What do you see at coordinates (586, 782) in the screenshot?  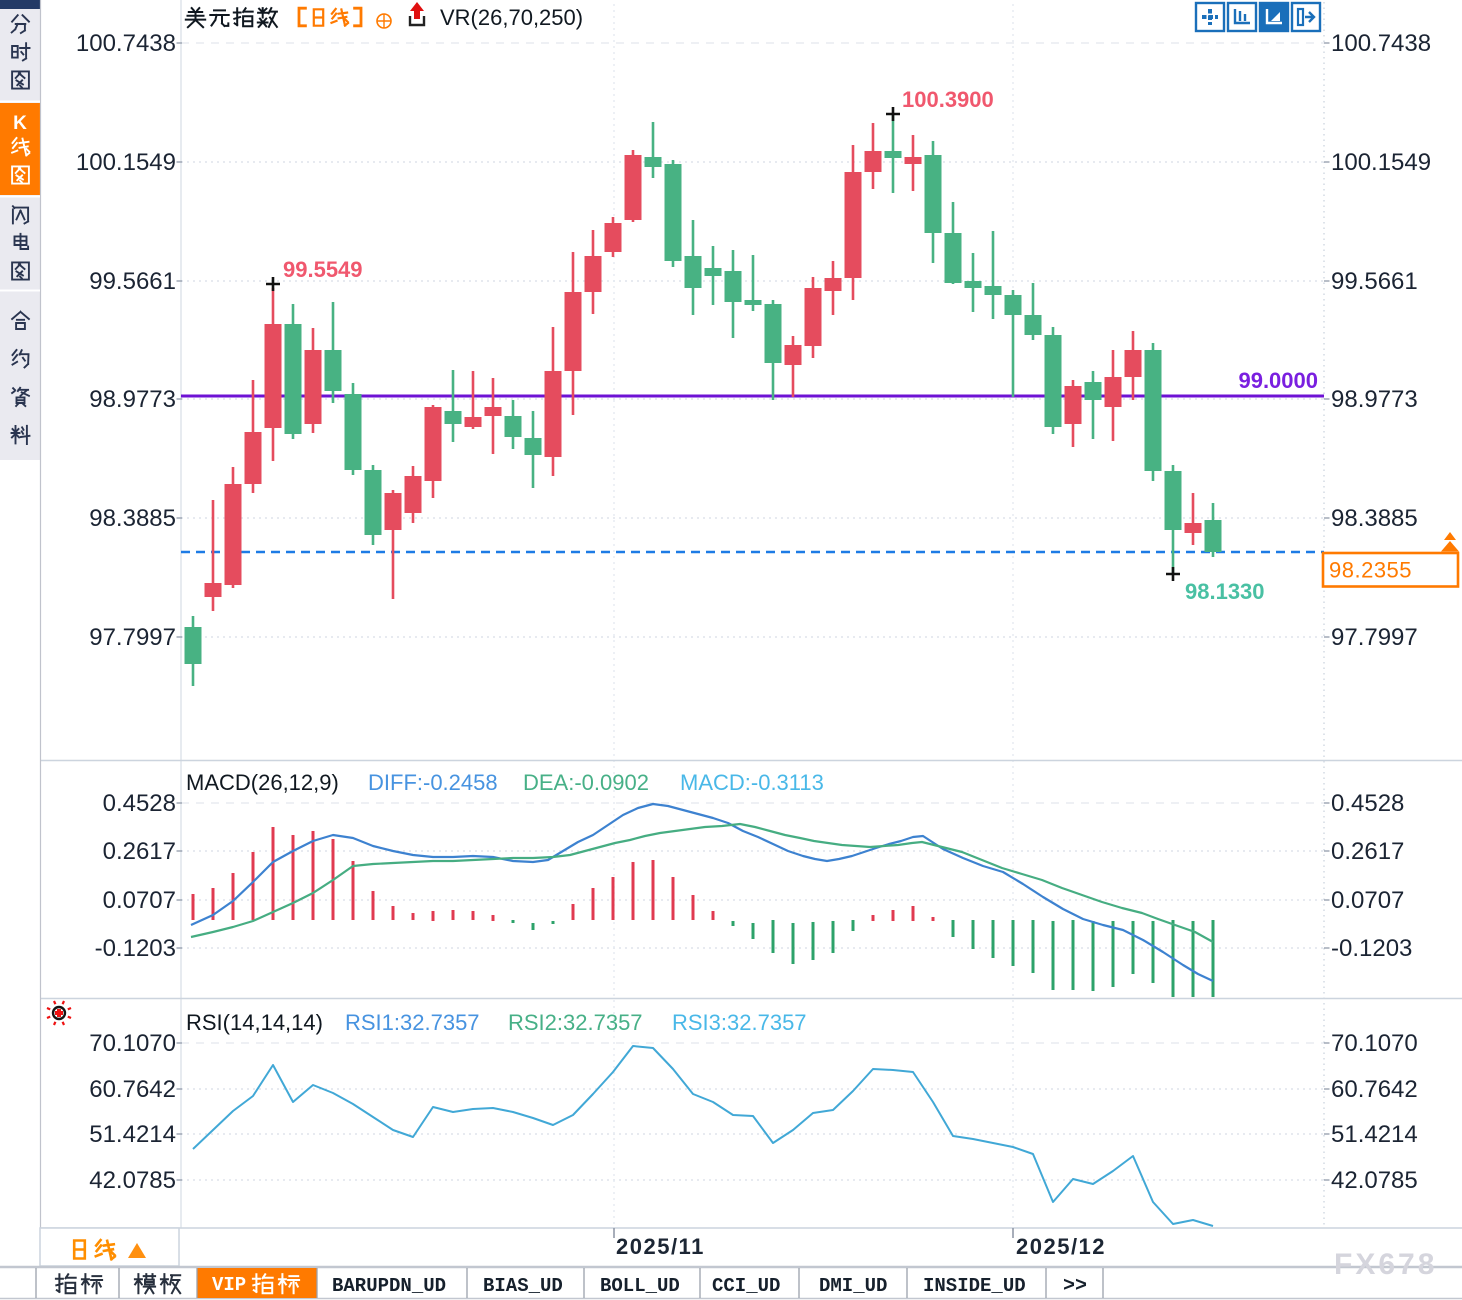 I see `svg-text: DEA:-0.0902` at bounding box center [586, 782].